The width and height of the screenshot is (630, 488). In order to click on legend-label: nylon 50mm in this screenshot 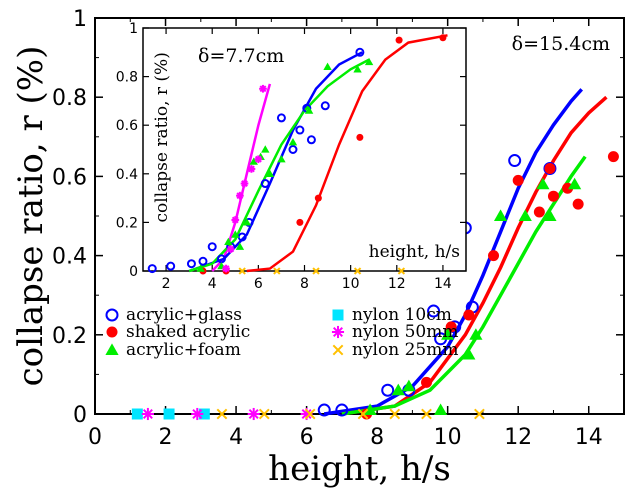, I will do `click(405, 332)`.